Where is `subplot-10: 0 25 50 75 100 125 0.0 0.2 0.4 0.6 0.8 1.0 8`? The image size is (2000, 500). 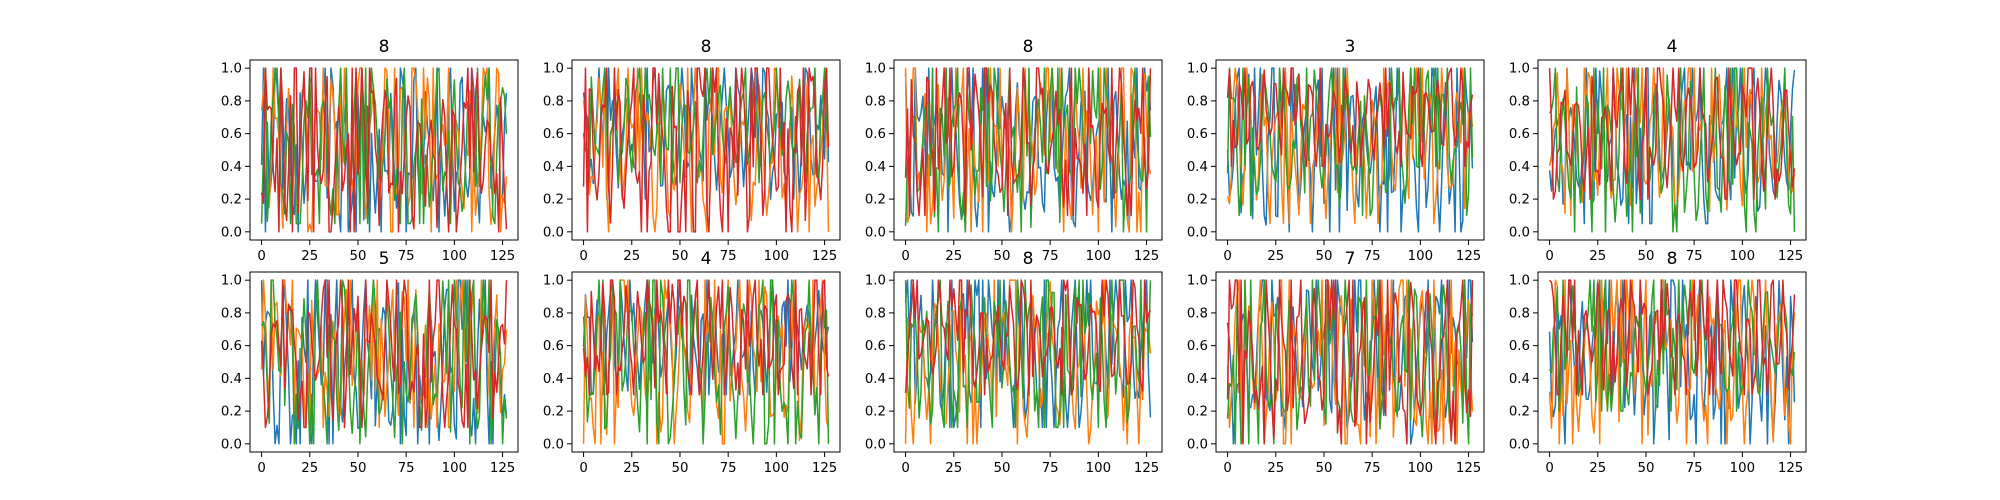
subplot-10: 0 25 50 75 100 125 0.0 0.2 0.4 0.6 0.8 1.0 8 is located at coordinates (1658, 362).